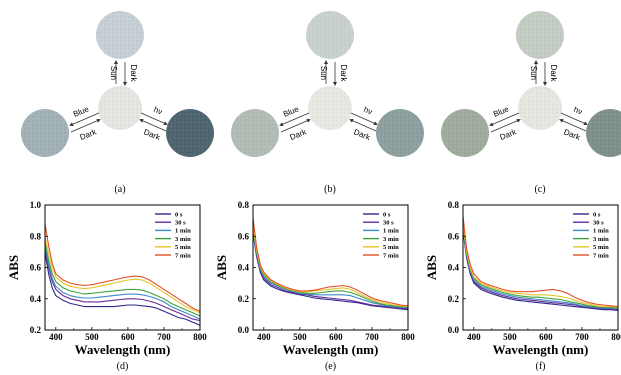 This screenshot has width=621, height=375. What do you see at coordinates (36, 205) in the screenshot?
I see `y-tick-label: 1.0` at bounding box center [36, 205].